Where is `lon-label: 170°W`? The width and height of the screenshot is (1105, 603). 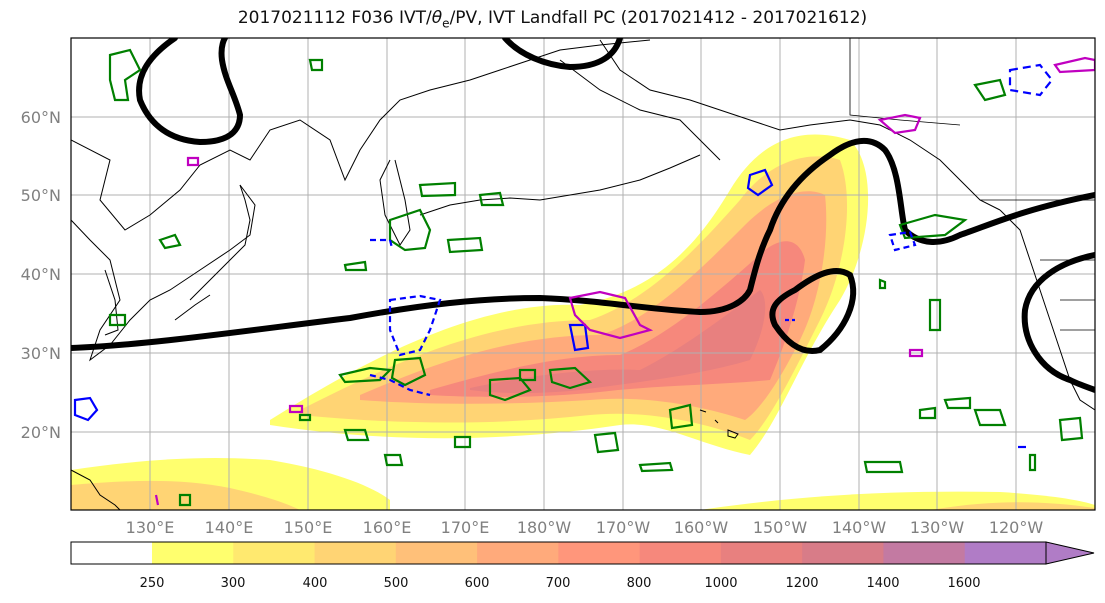 lon-label: 170°W is located at coordinates (623, 527).